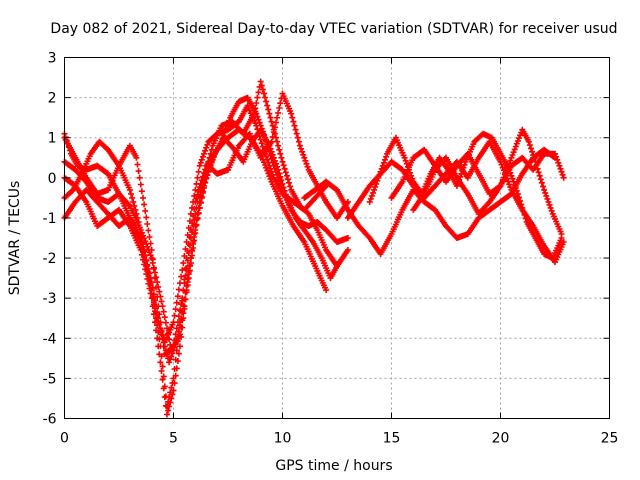  What do you see at coordinates (52, 179) in the screenshot?
I see `y-tick-label: 0` at bounding box center [52, 179].